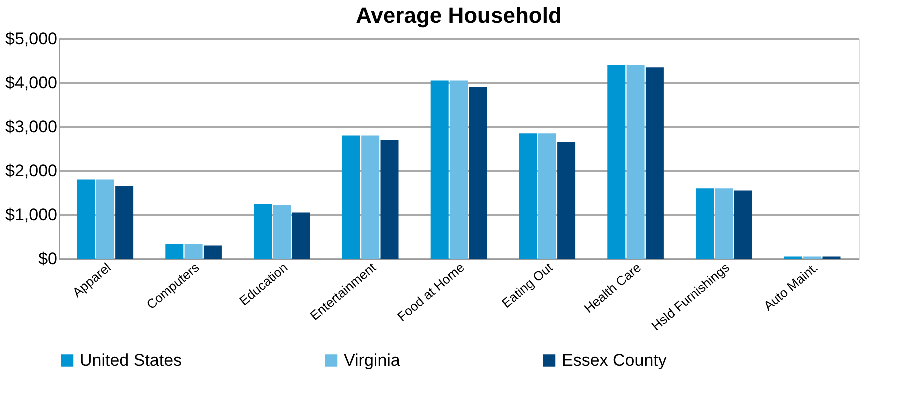  What do you see at coordinates (32, 39) in the screenshot?
I see `y-tick-label: $5,000` at bounding box center [32, 39].